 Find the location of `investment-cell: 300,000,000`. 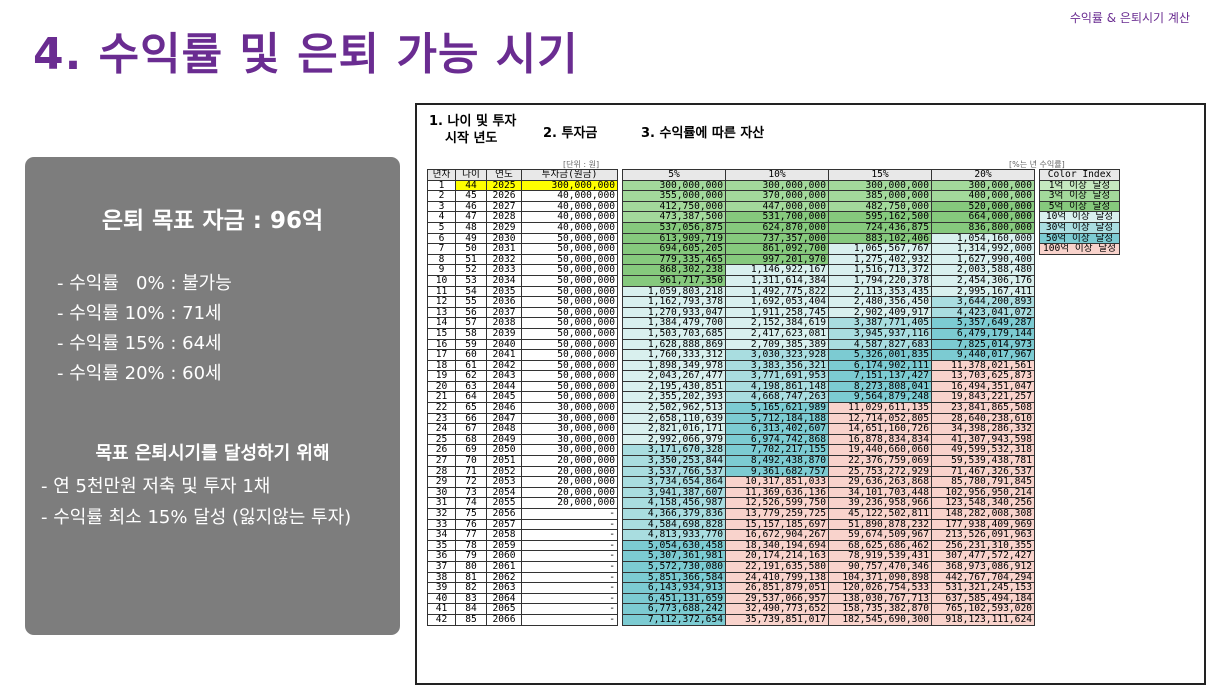

investment-cell: 300,000,000 is located at coordinates (569, 185).